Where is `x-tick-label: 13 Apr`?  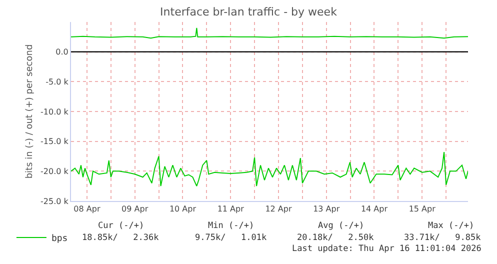
x-tick-label: 13 Apr is located at coordinates (326, 209).